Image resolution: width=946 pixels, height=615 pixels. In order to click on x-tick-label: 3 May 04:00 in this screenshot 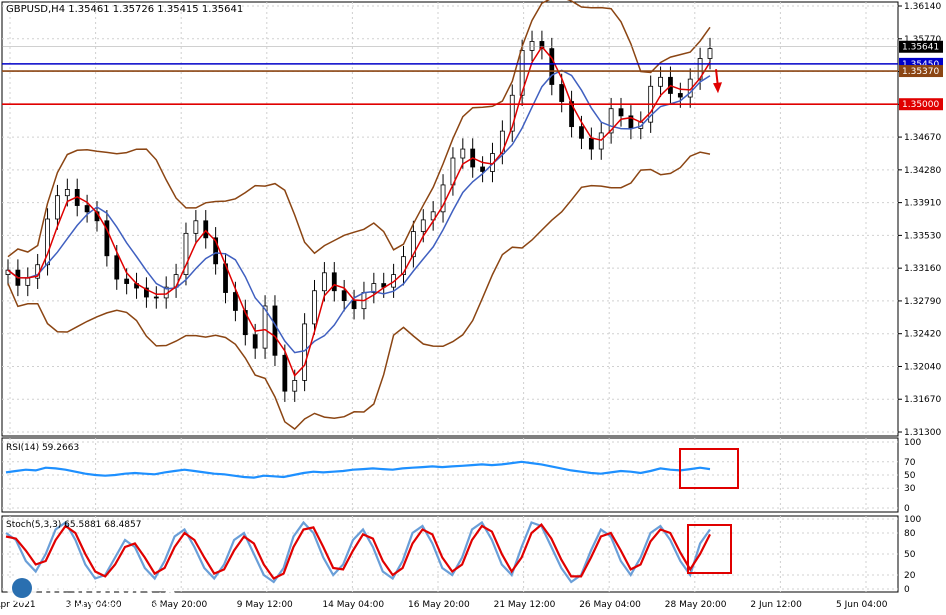, I will do `click(94, 605)`.